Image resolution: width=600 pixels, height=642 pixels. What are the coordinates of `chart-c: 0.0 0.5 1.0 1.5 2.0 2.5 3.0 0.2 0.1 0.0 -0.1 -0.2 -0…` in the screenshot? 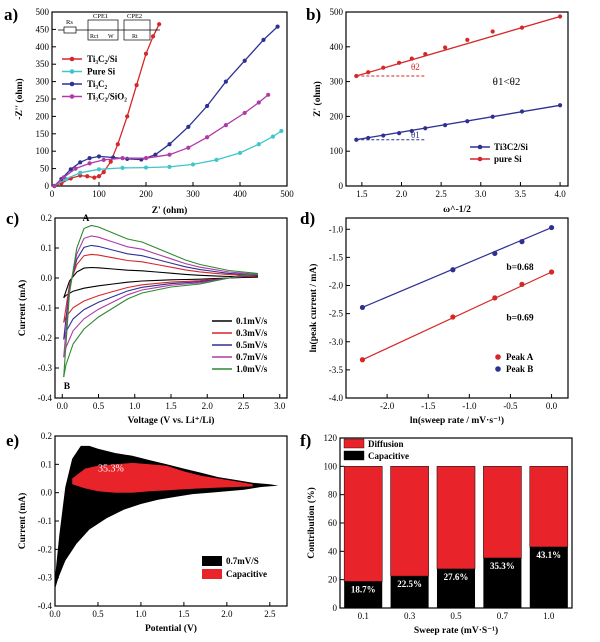 It's located at (152, 319).